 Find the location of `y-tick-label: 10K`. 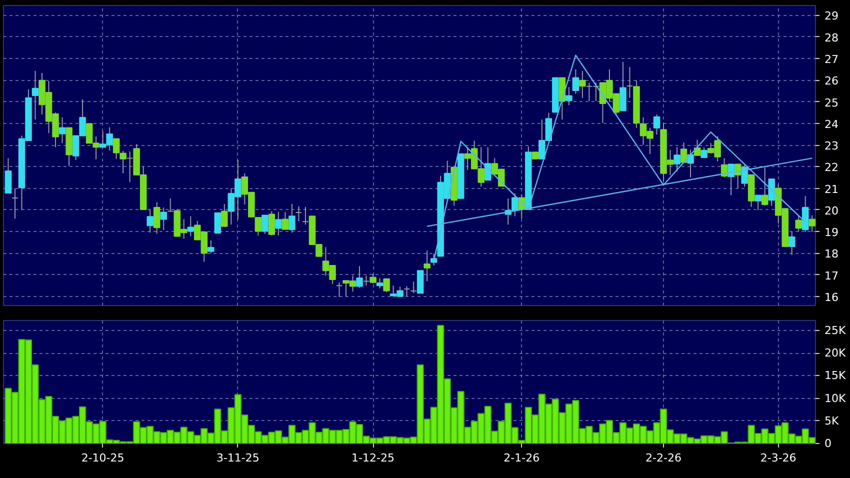

y-tick-label: 10K is located at coordinates (835, 398).